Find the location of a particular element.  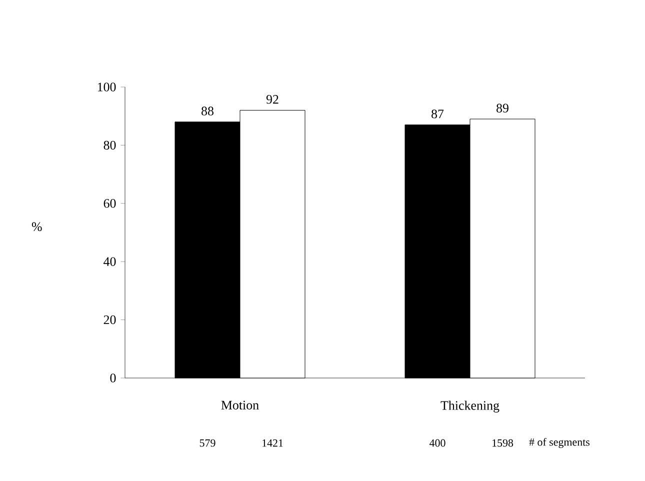

y-tick-label: 0 is located at coordinates (113, 378).